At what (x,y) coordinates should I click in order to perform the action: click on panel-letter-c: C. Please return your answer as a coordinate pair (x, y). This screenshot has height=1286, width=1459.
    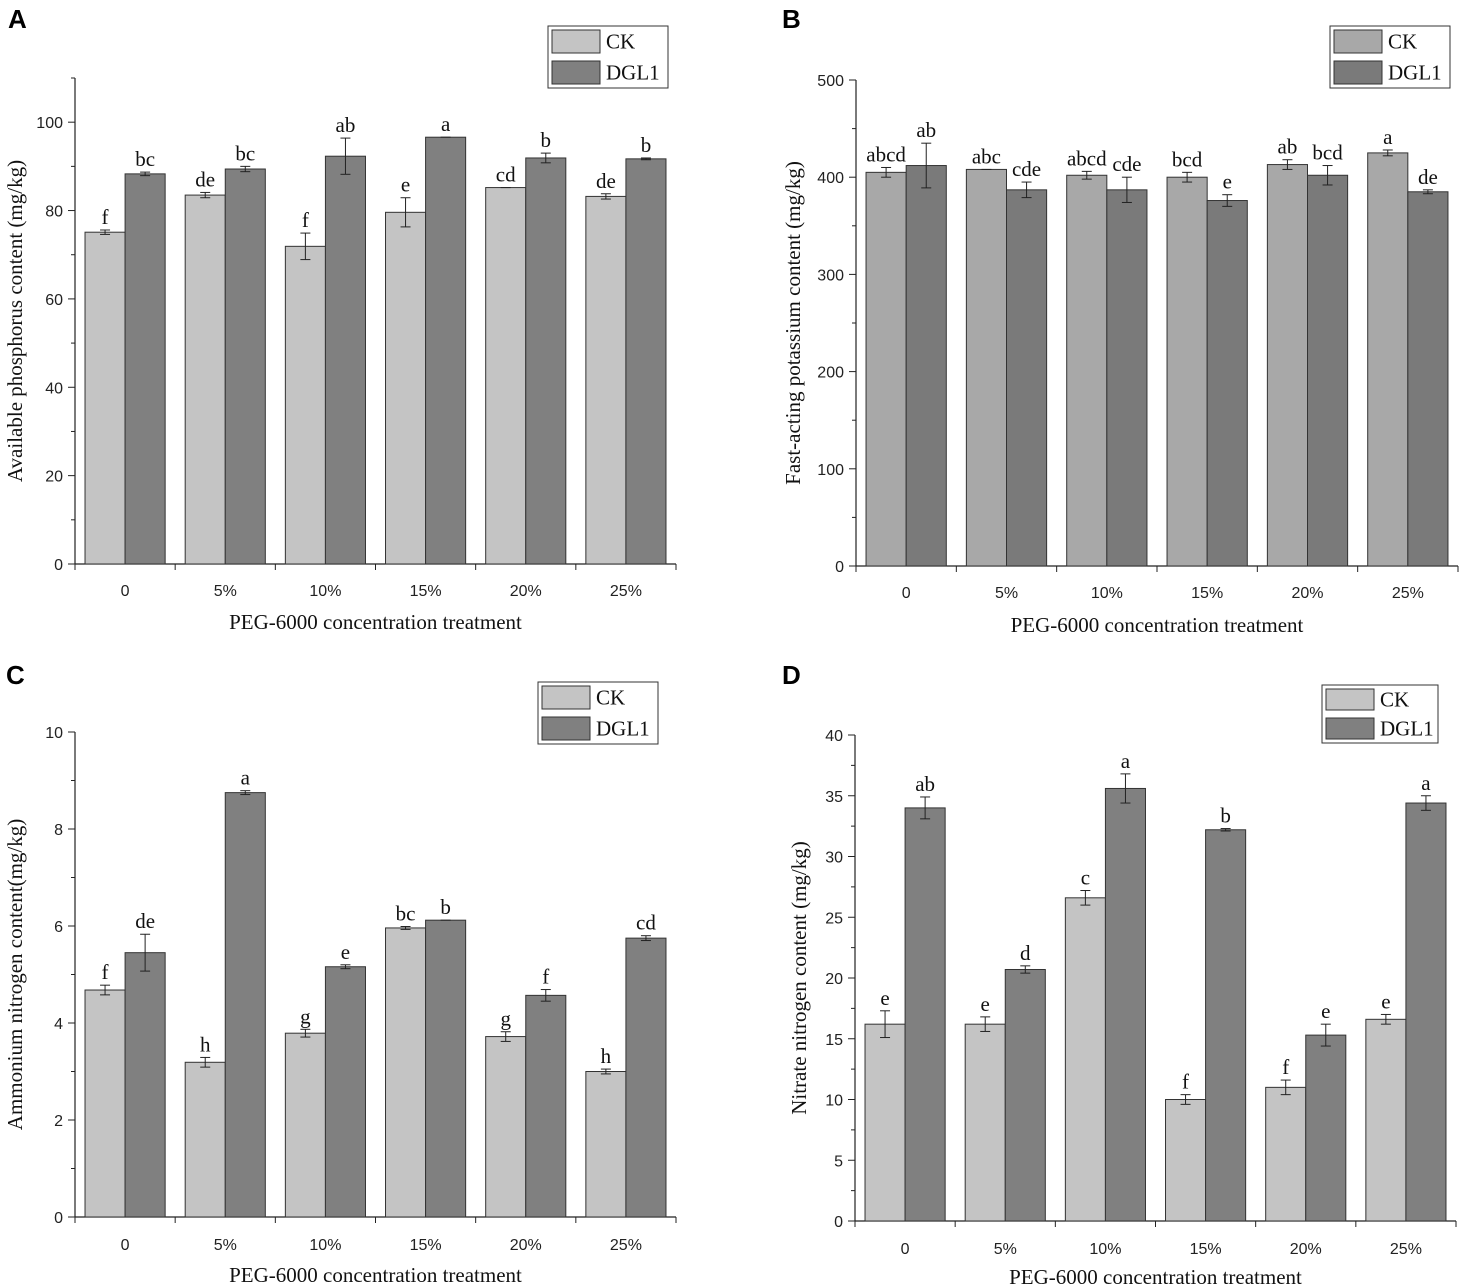
    Looking at the image, I should click on (15, 675).